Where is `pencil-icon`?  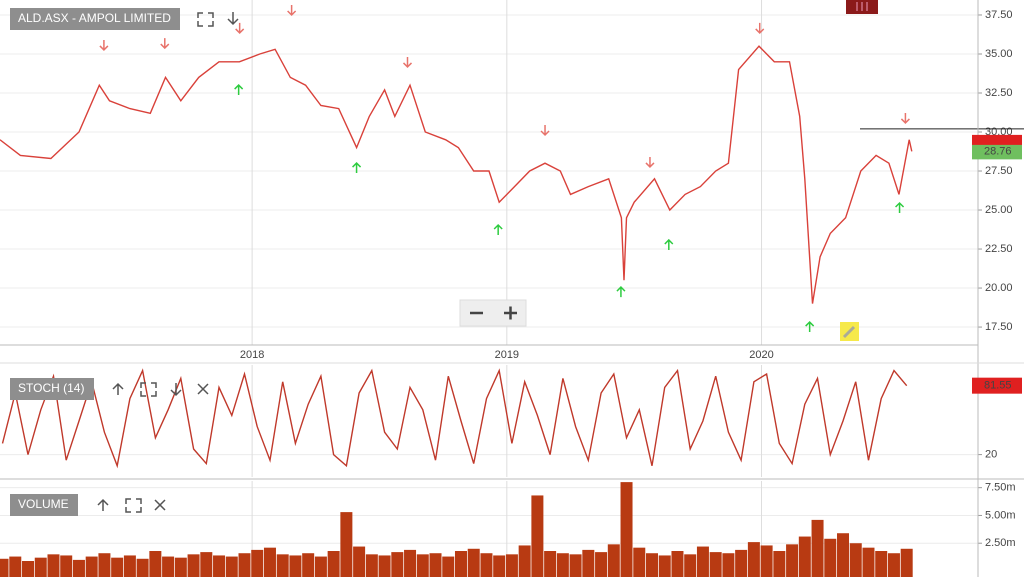
pencil-icon is located at coordinates (849, 332).